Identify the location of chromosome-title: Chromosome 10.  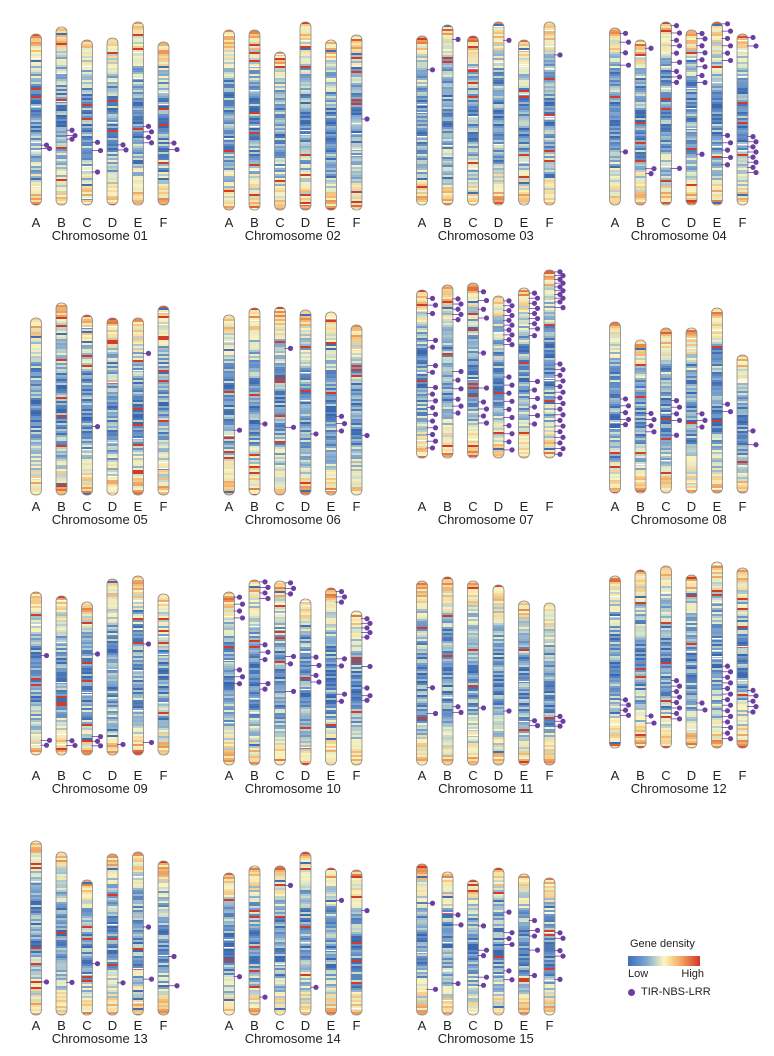
(293, 788).